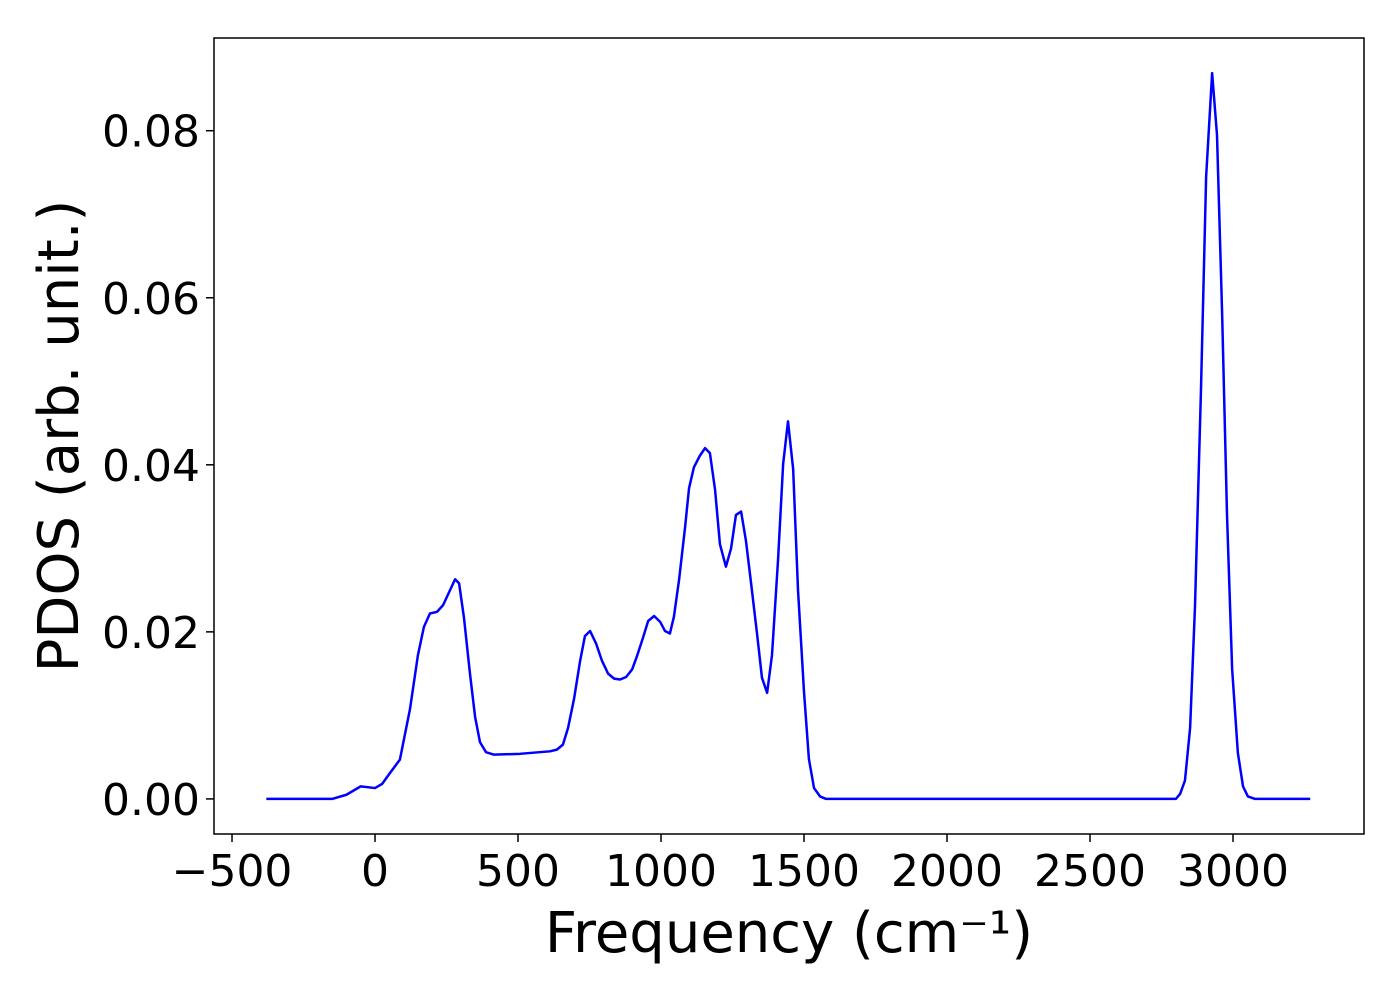 This screenshot has height=1000, width=1400. Describe the element at coordinates (1090, 871) in the screenshot. I see `x-tick-label: 2500` at that location.